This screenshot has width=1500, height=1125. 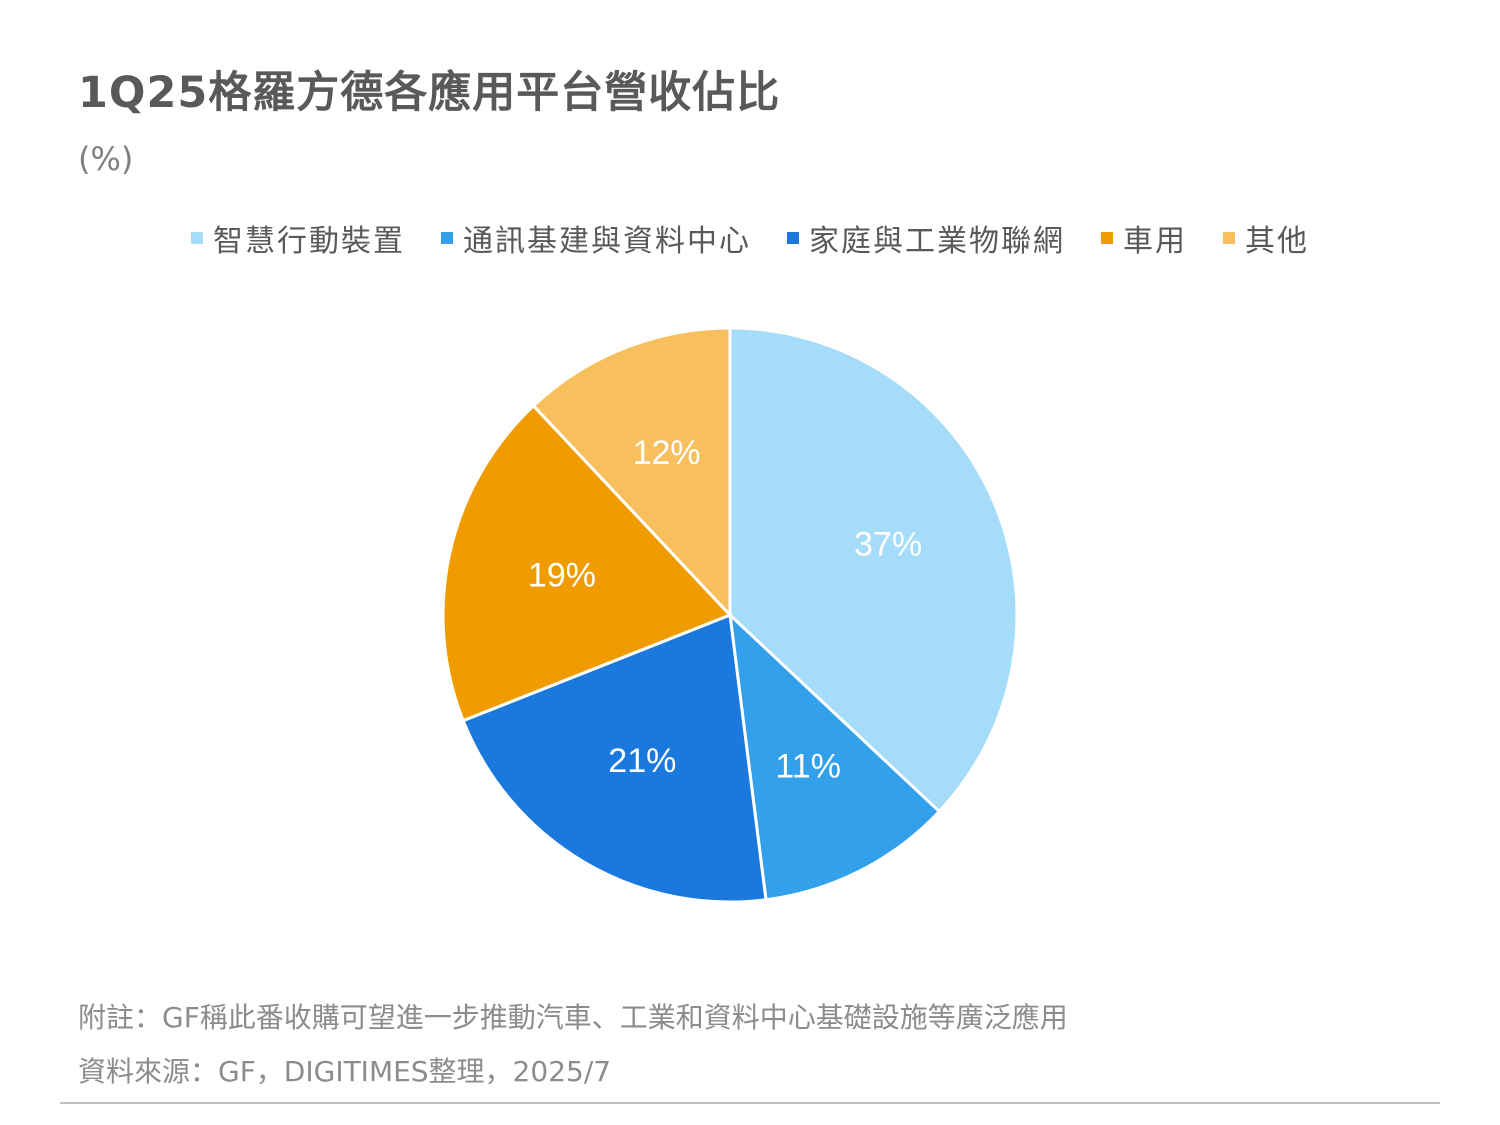 What do you see at coordinates (642, 761) in the screenshot?
I see `slice-data-label: 21%` at bounding box center [642, 761].